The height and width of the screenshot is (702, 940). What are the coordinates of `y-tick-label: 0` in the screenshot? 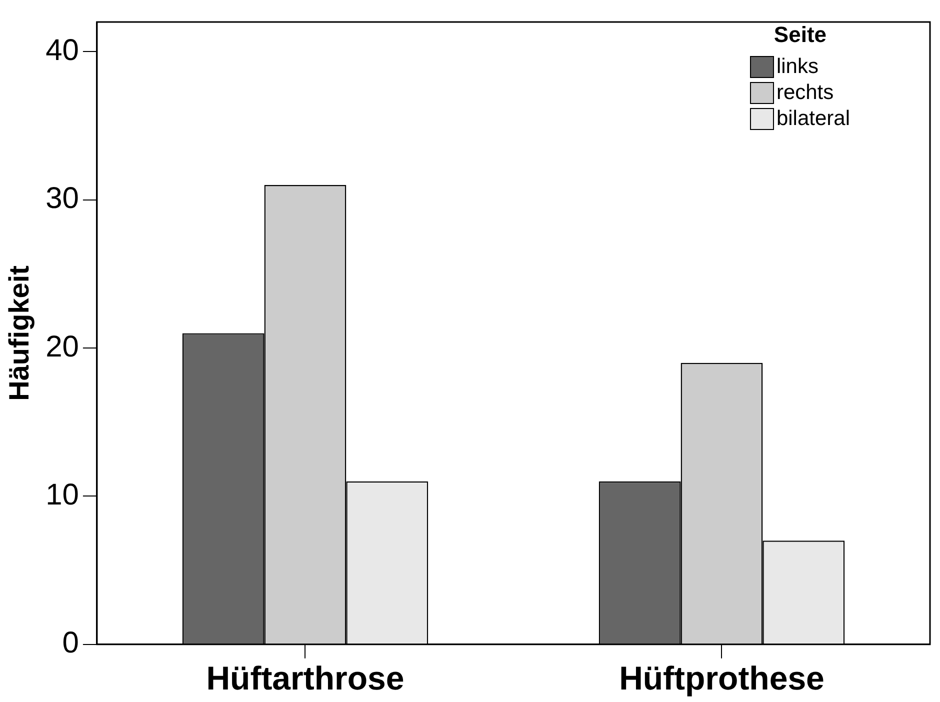 It's located at (70, 643).